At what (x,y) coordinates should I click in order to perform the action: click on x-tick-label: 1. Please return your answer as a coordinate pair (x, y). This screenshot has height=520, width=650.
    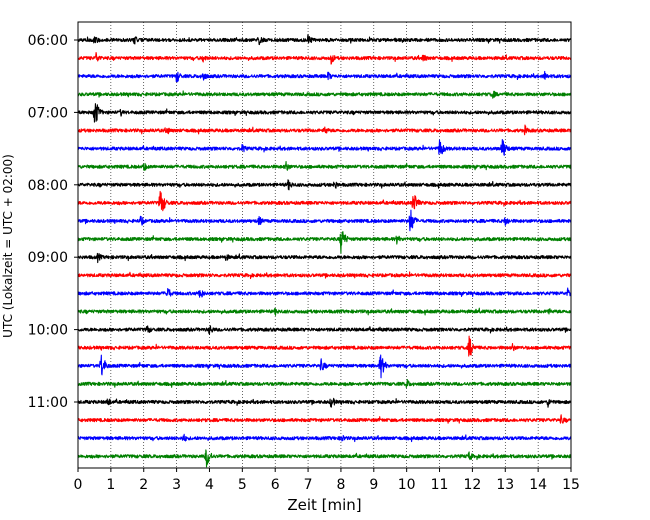
    Looking at the image, I should click on (110, 485).